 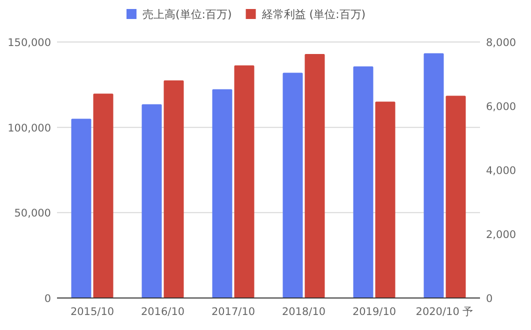 I want to click on x-tick-label: 2020/10 予, so click(x=445, y=312).